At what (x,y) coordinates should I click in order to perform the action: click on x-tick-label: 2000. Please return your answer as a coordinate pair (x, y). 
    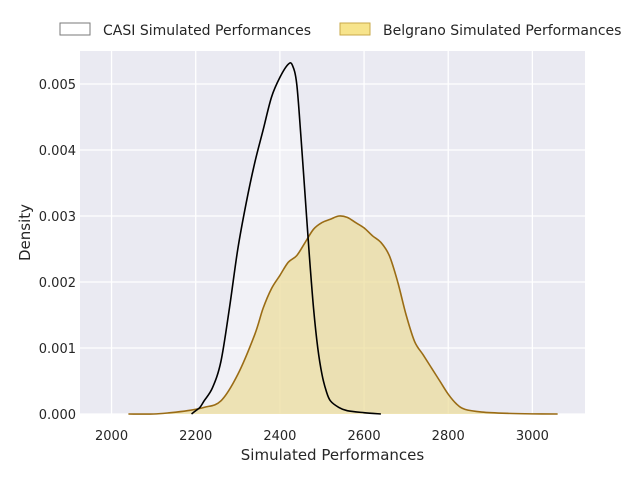
    Looking at the image, I should click on (111, 436).